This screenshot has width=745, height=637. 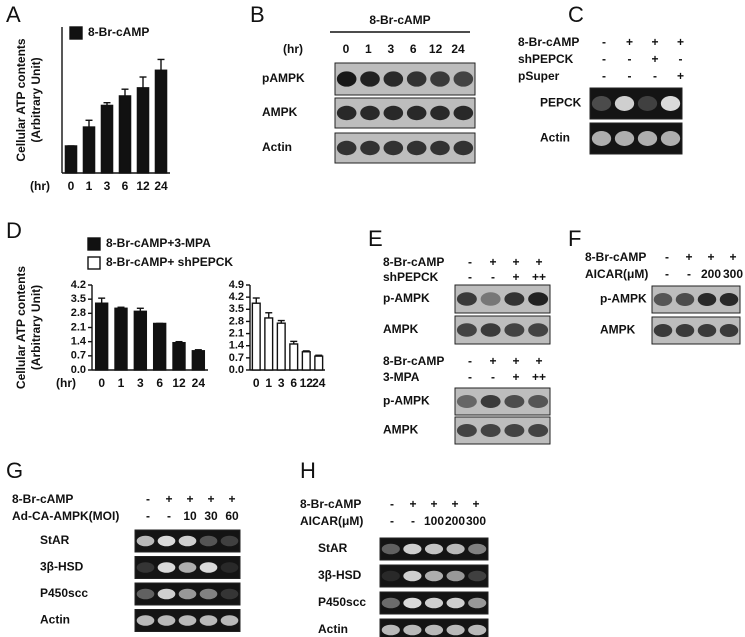 I want to click on y-tick-label: 0.7, so click(x=236, y=358).